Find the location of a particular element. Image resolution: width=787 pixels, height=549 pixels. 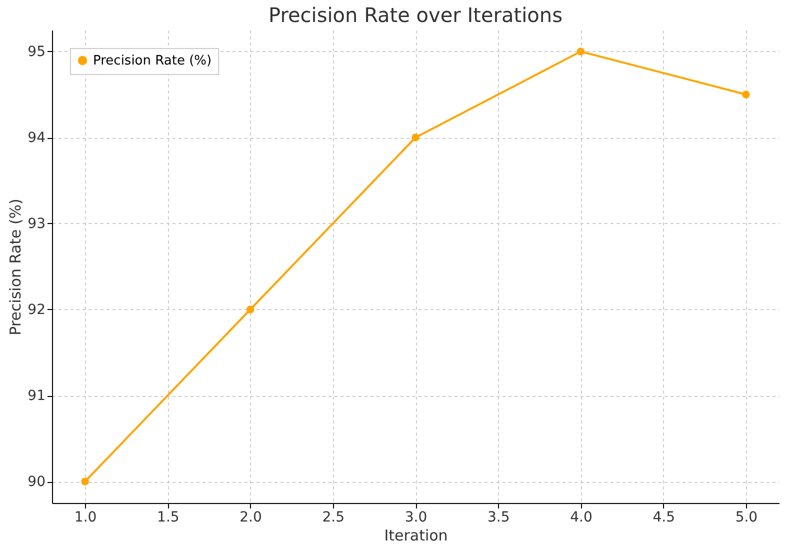

x-tick-label: 2.5 is located at coordinates (333, 518).